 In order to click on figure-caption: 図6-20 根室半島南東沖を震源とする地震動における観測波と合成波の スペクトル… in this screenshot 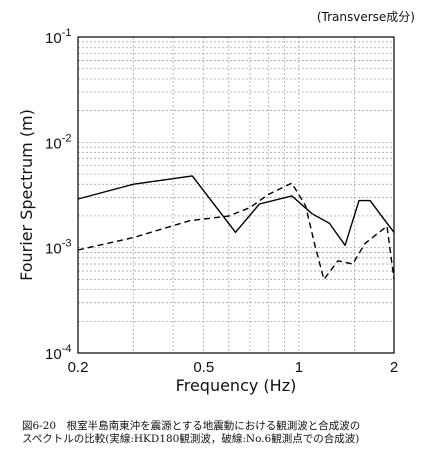, I will do `click(222, 433)`.